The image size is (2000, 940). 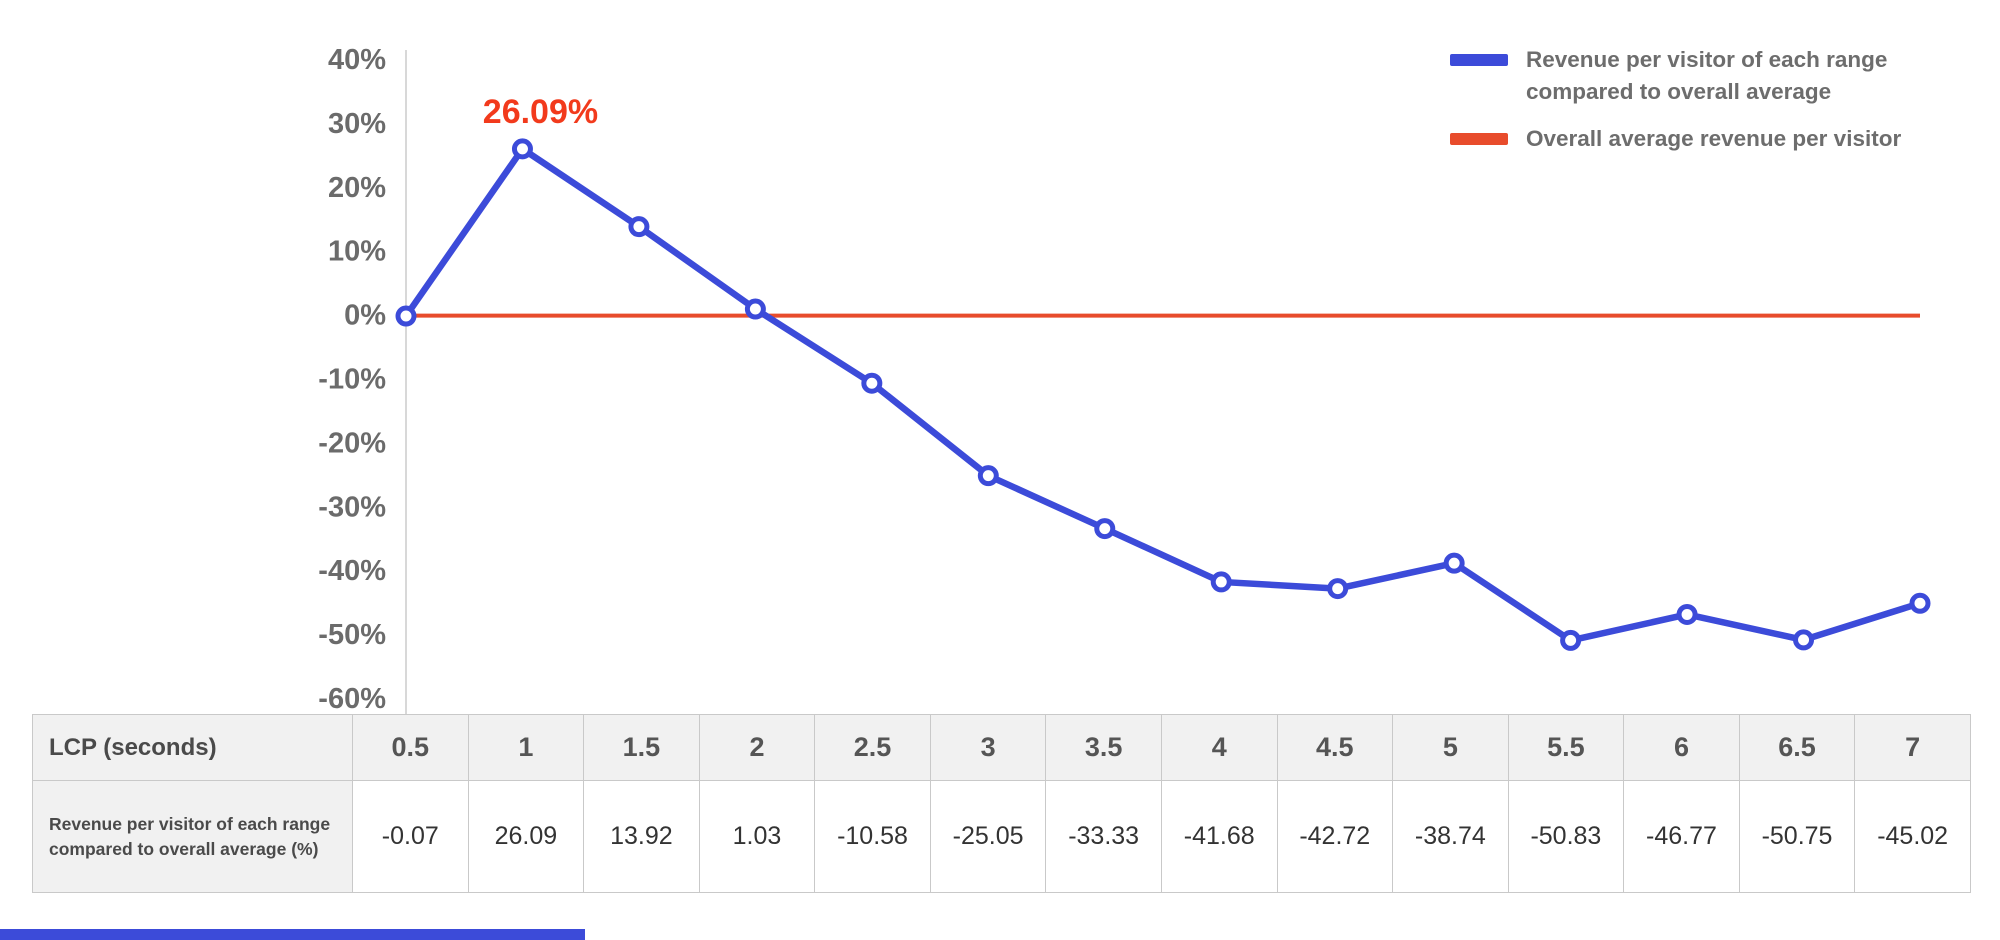 What do you see at coordinates (757, 836) in the screenshot?
I see `table-value-cell: 1.03` at bounding box center [757, 836].